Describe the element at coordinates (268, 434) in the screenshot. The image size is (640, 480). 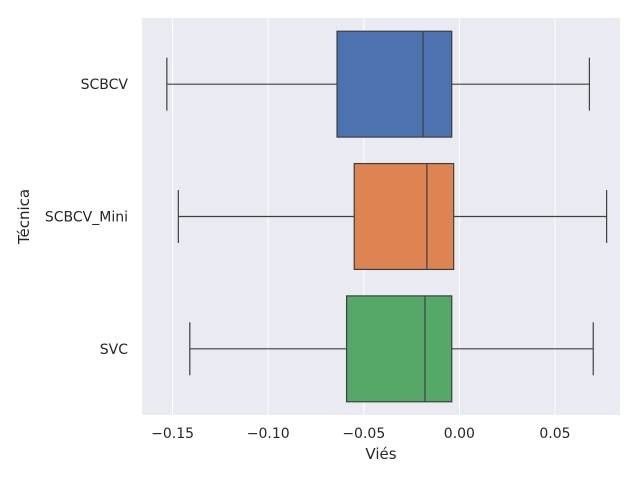
I see `x-tick-label: −0.10` at that location.